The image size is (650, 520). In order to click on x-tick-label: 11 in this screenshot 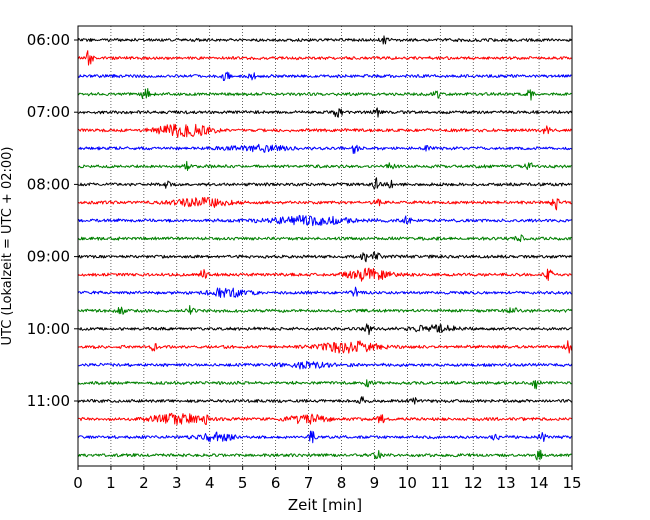, I will do `click(440, 483)`.